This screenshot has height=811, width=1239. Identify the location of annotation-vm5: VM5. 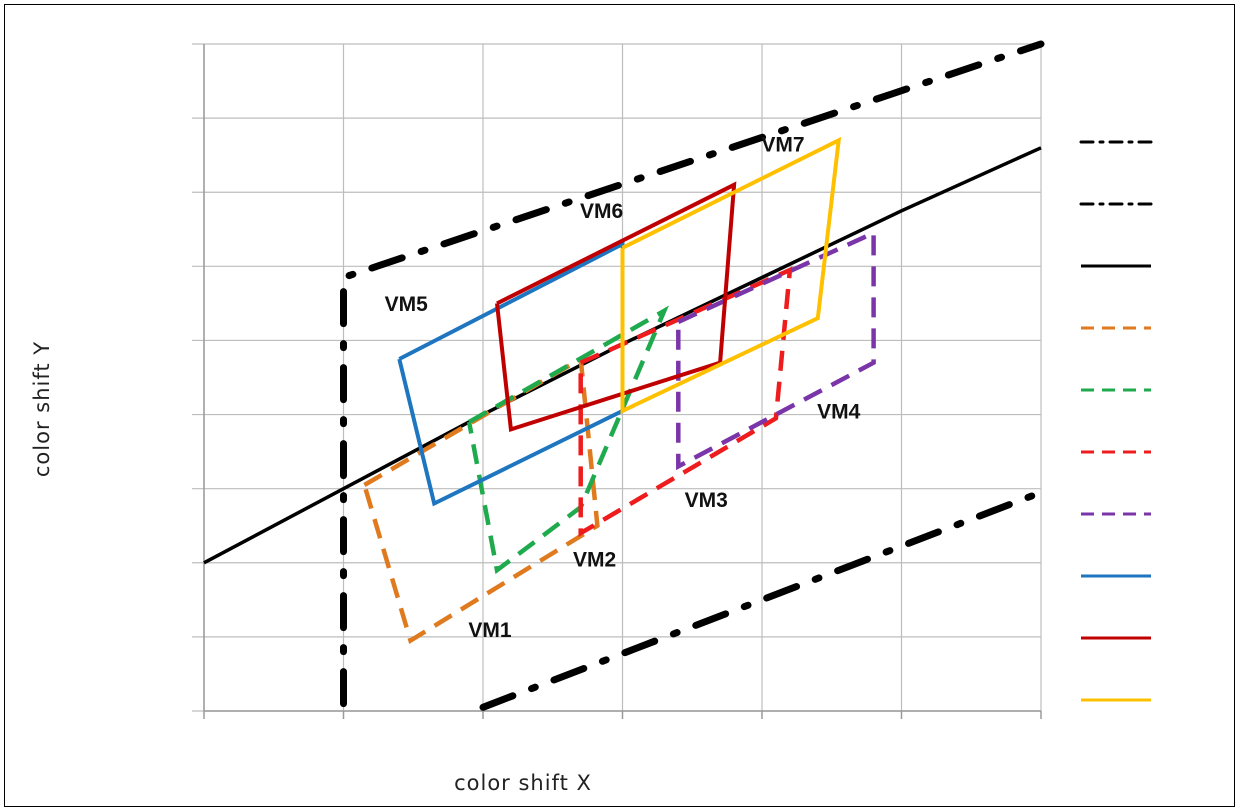
(407, 304).